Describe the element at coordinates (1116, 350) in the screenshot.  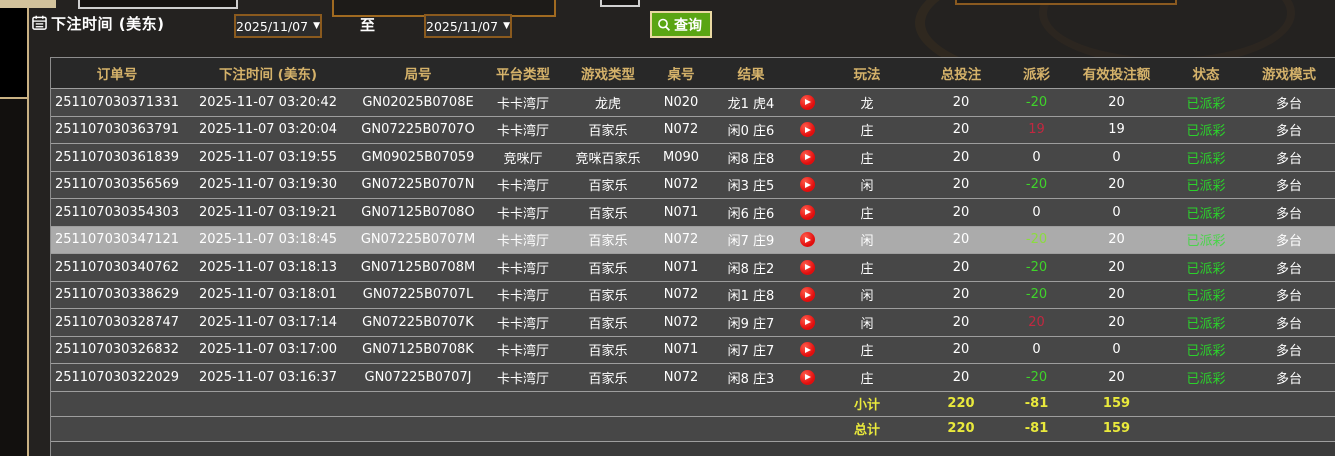
I see `cell-valid-bet: 0` at that location.